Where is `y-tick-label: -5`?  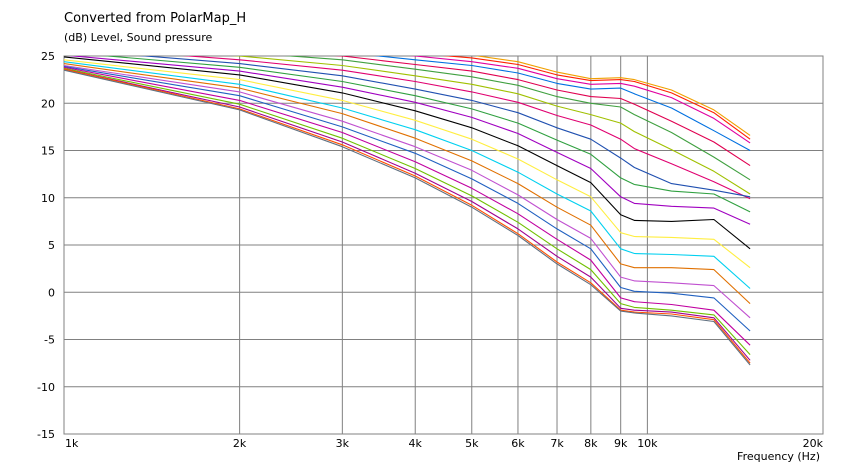
y-tick-label: -5 is located at coordinates (49, 340).